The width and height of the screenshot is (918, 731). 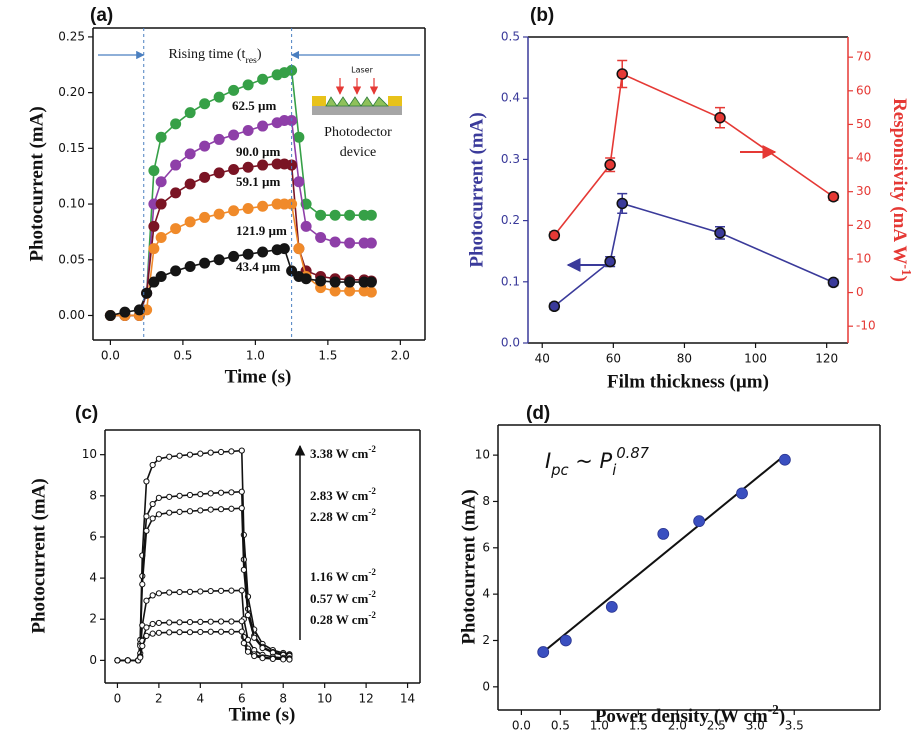 I want to click on x-tick-label: 2.0, so click(x=400, y=356).